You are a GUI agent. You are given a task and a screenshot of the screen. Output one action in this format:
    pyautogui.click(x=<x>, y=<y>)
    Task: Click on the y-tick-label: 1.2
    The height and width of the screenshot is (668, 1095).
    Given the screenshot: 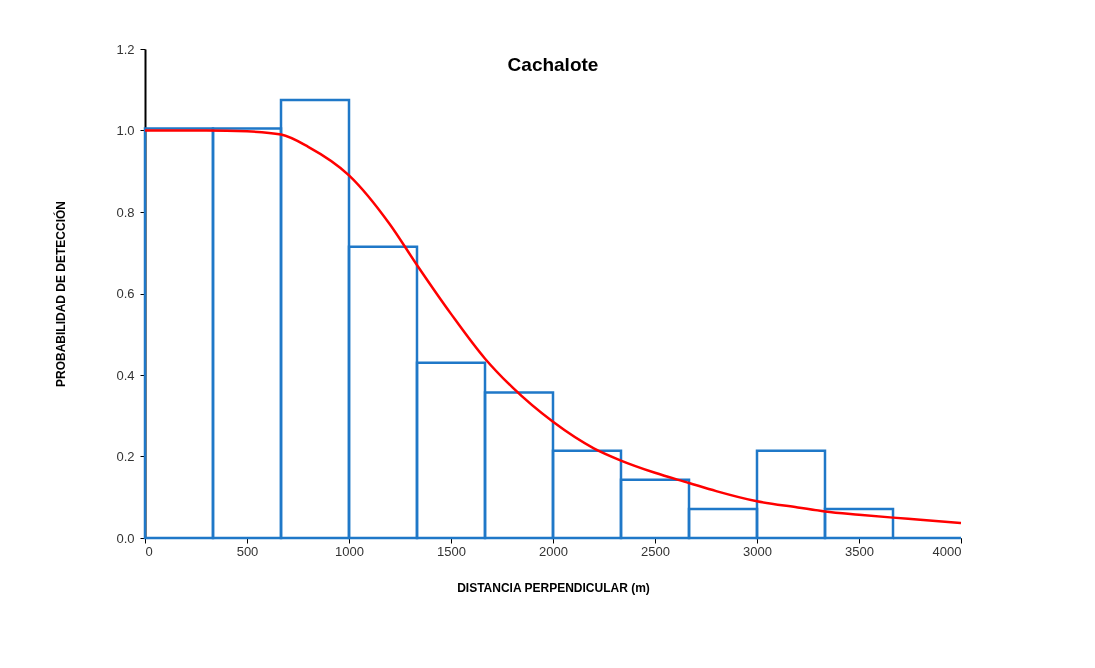 What is the action you would take?
    pyautogui.click(x=125, y=49)
    